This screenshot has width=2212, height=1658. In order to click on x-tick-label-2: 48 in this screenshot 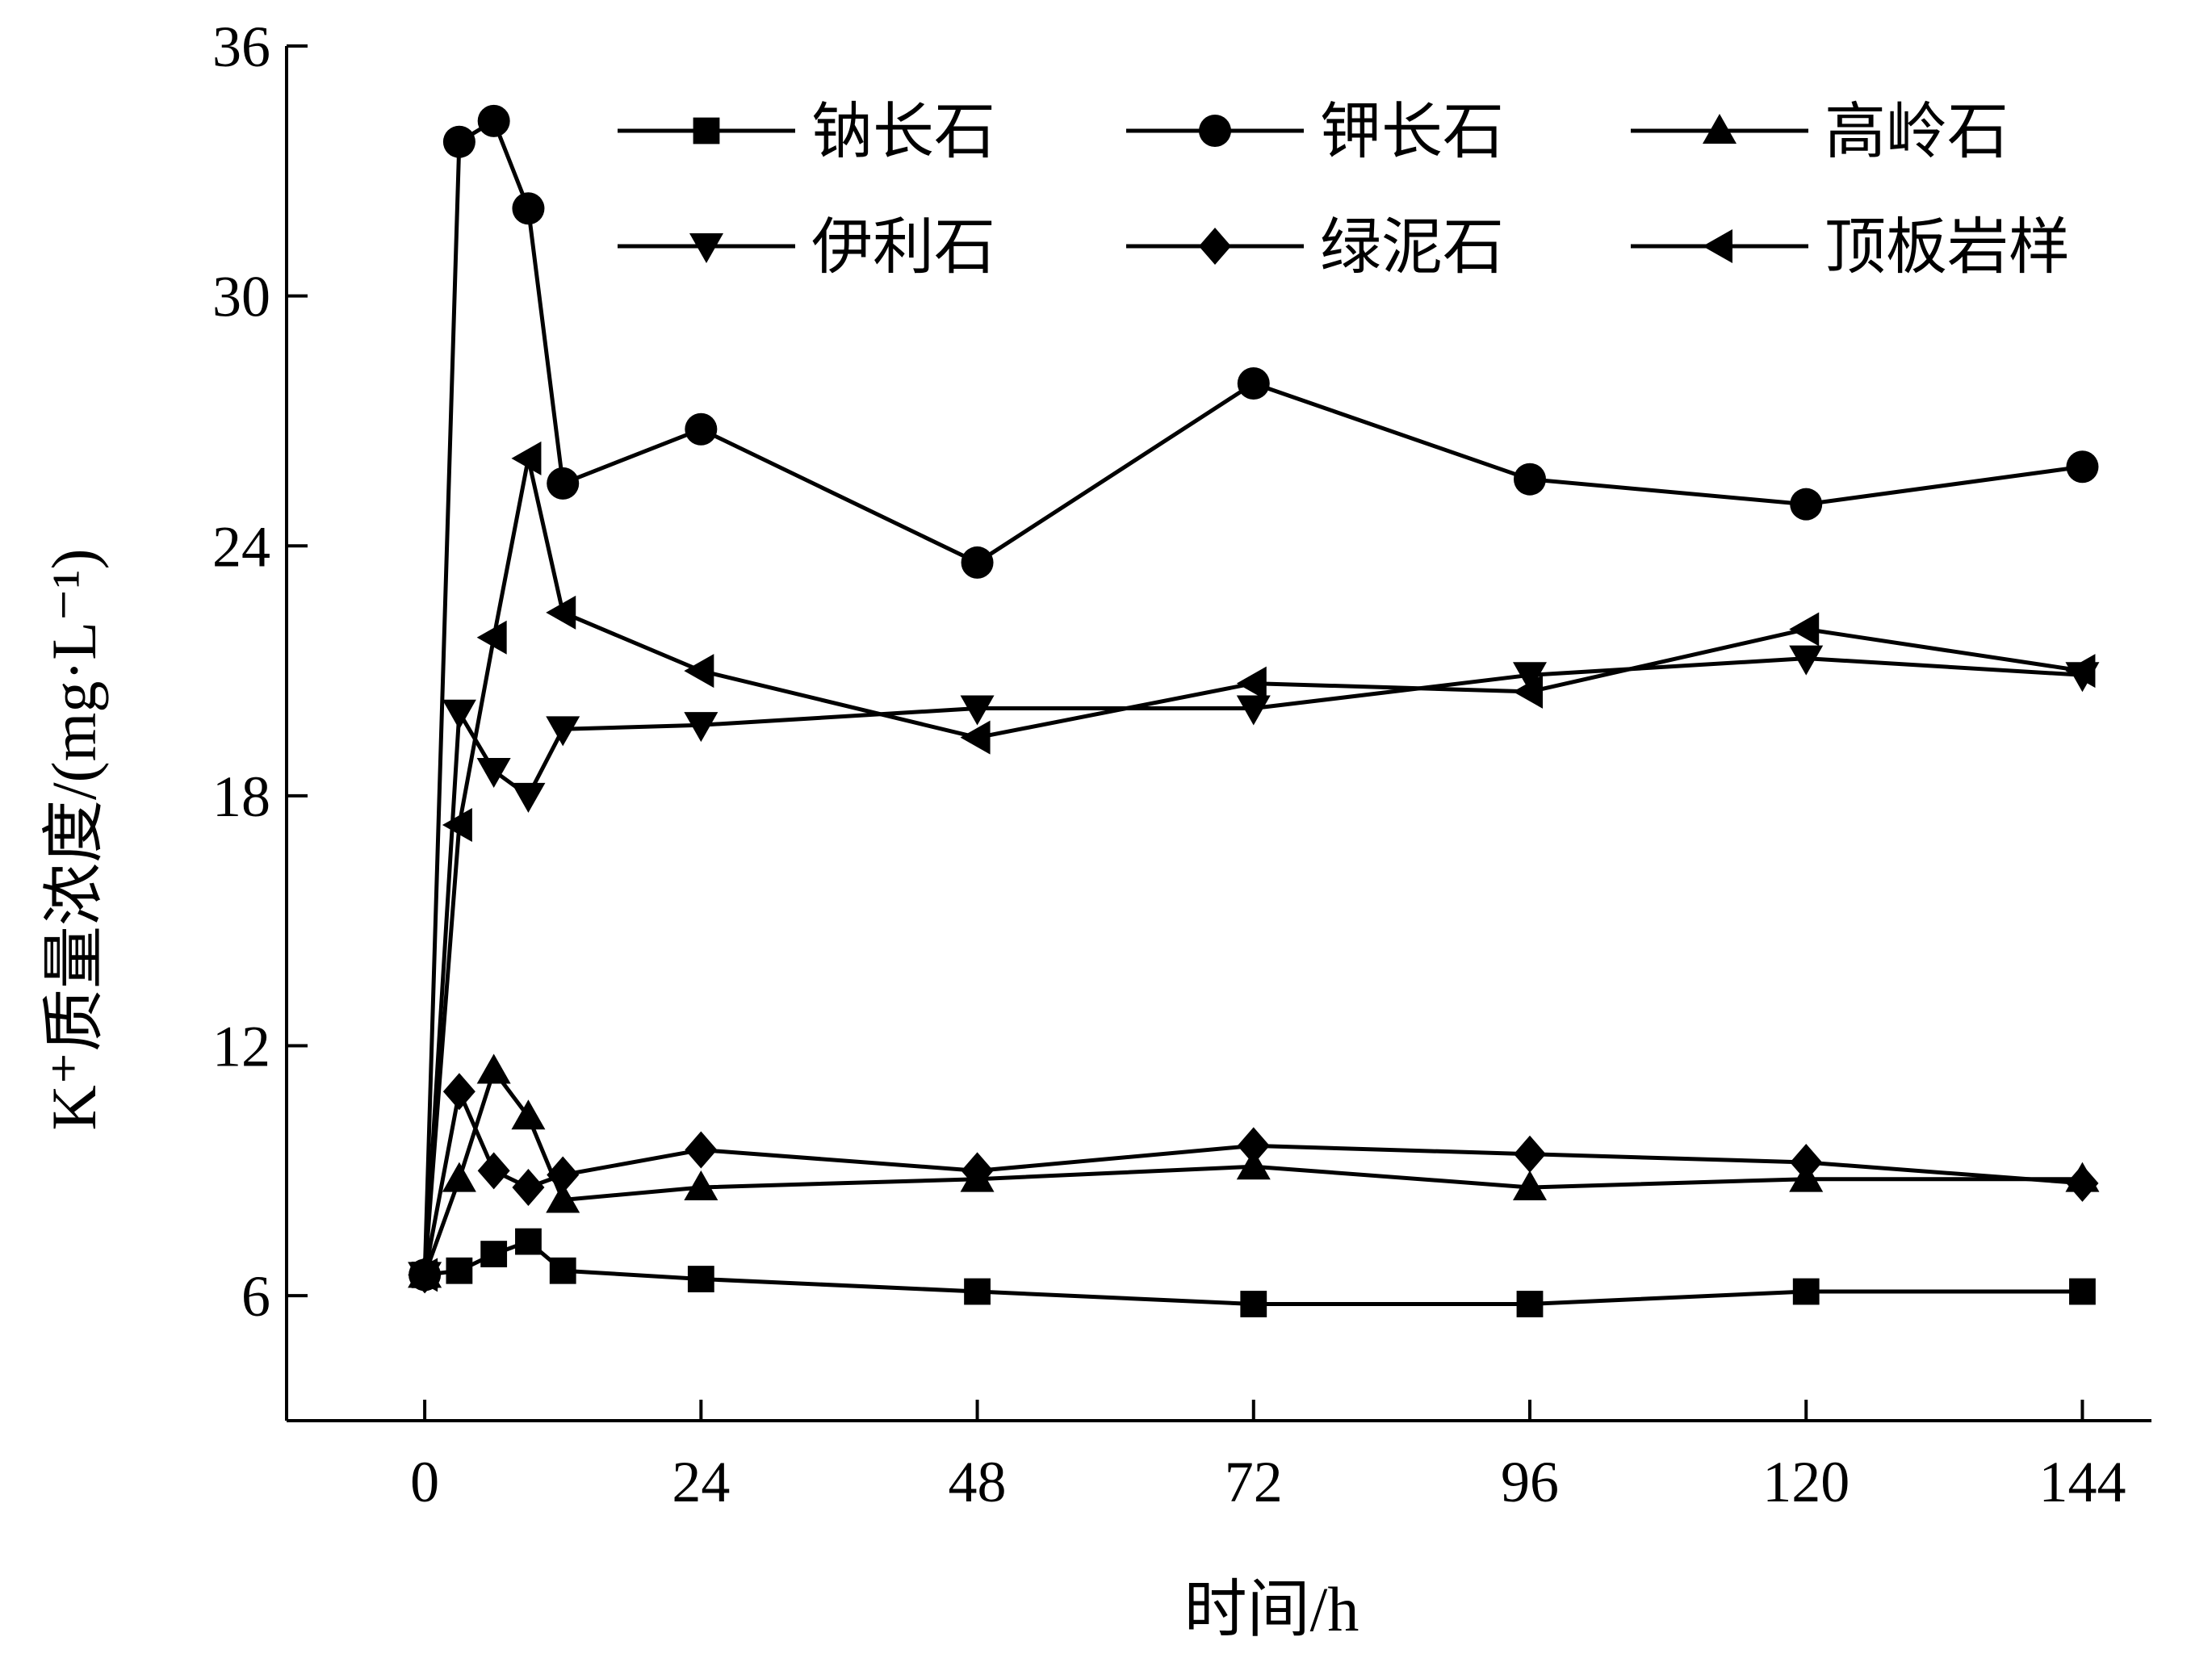, I will do `click(978, 1482)`.